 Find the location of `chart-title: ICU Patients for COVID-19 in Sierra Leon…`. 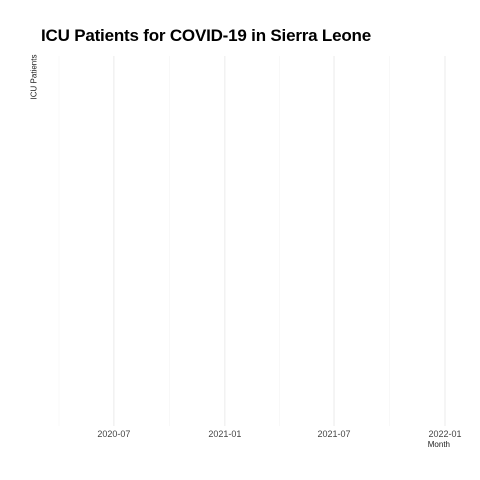

chart-title: ICU Patients for COVID-19 in Sierra Leon… is located at coordinates (206, 35).